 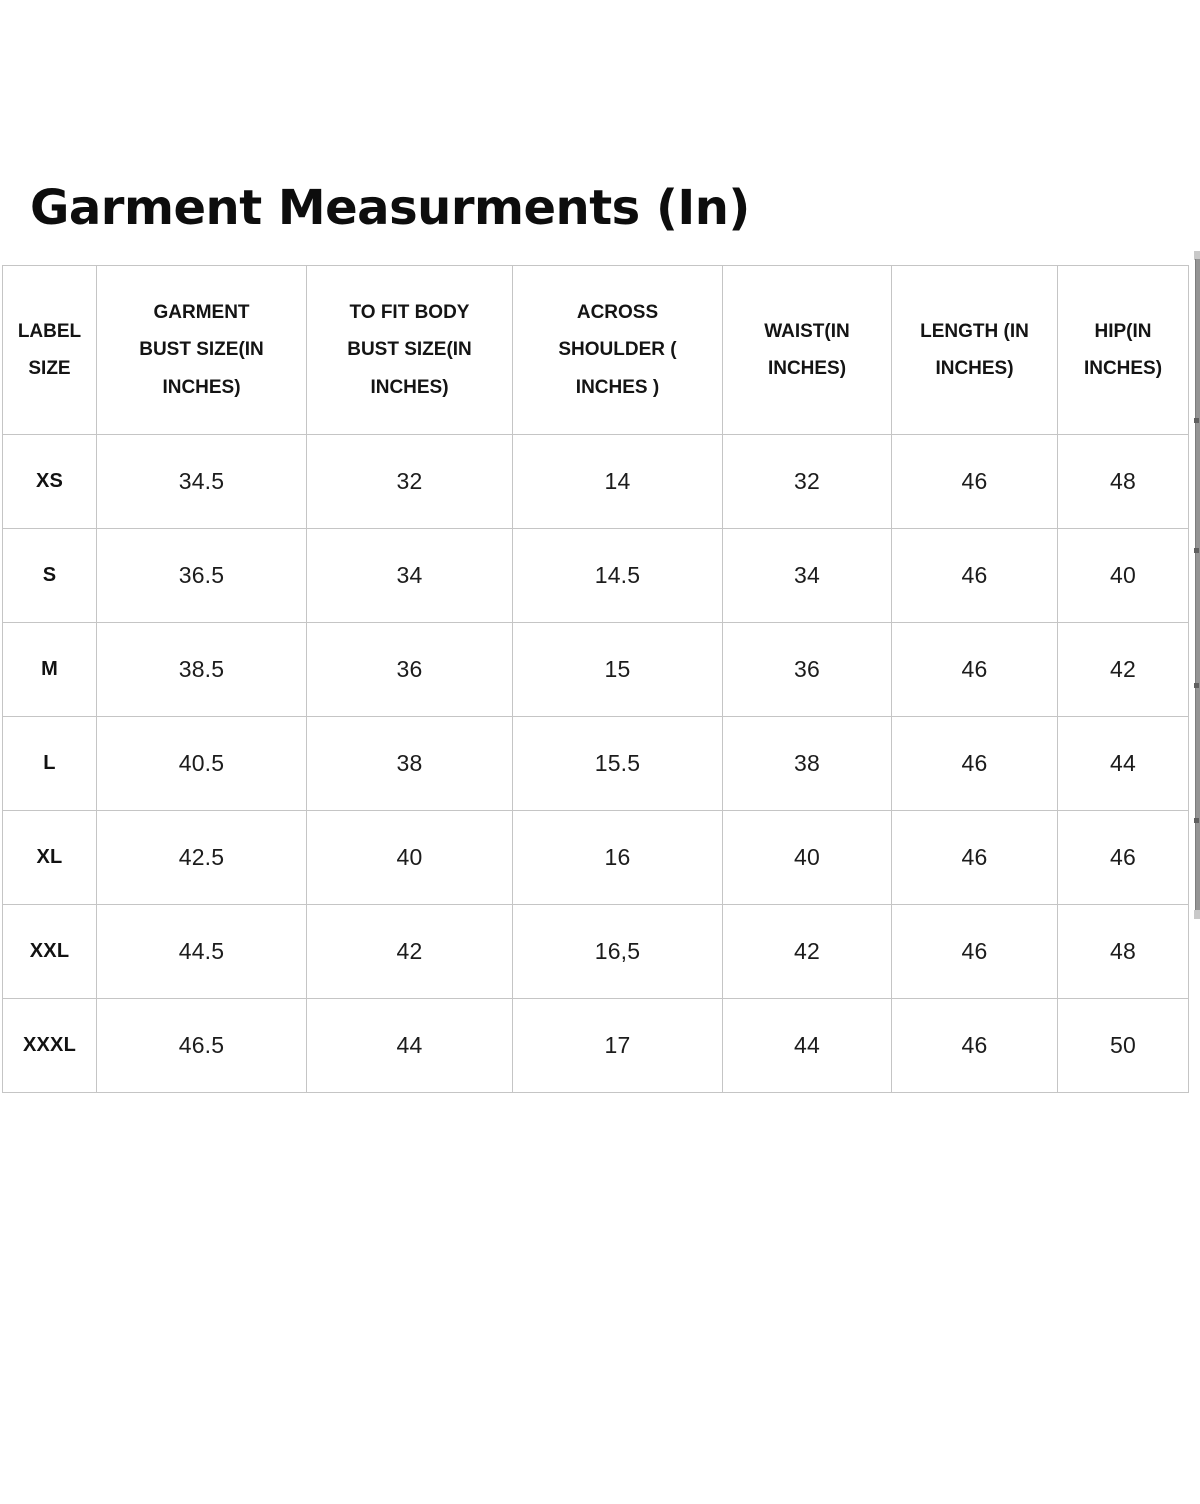 I want to click on table-row: L 40.5 38 15.5 38 46 44, so click(x=595, y=763).